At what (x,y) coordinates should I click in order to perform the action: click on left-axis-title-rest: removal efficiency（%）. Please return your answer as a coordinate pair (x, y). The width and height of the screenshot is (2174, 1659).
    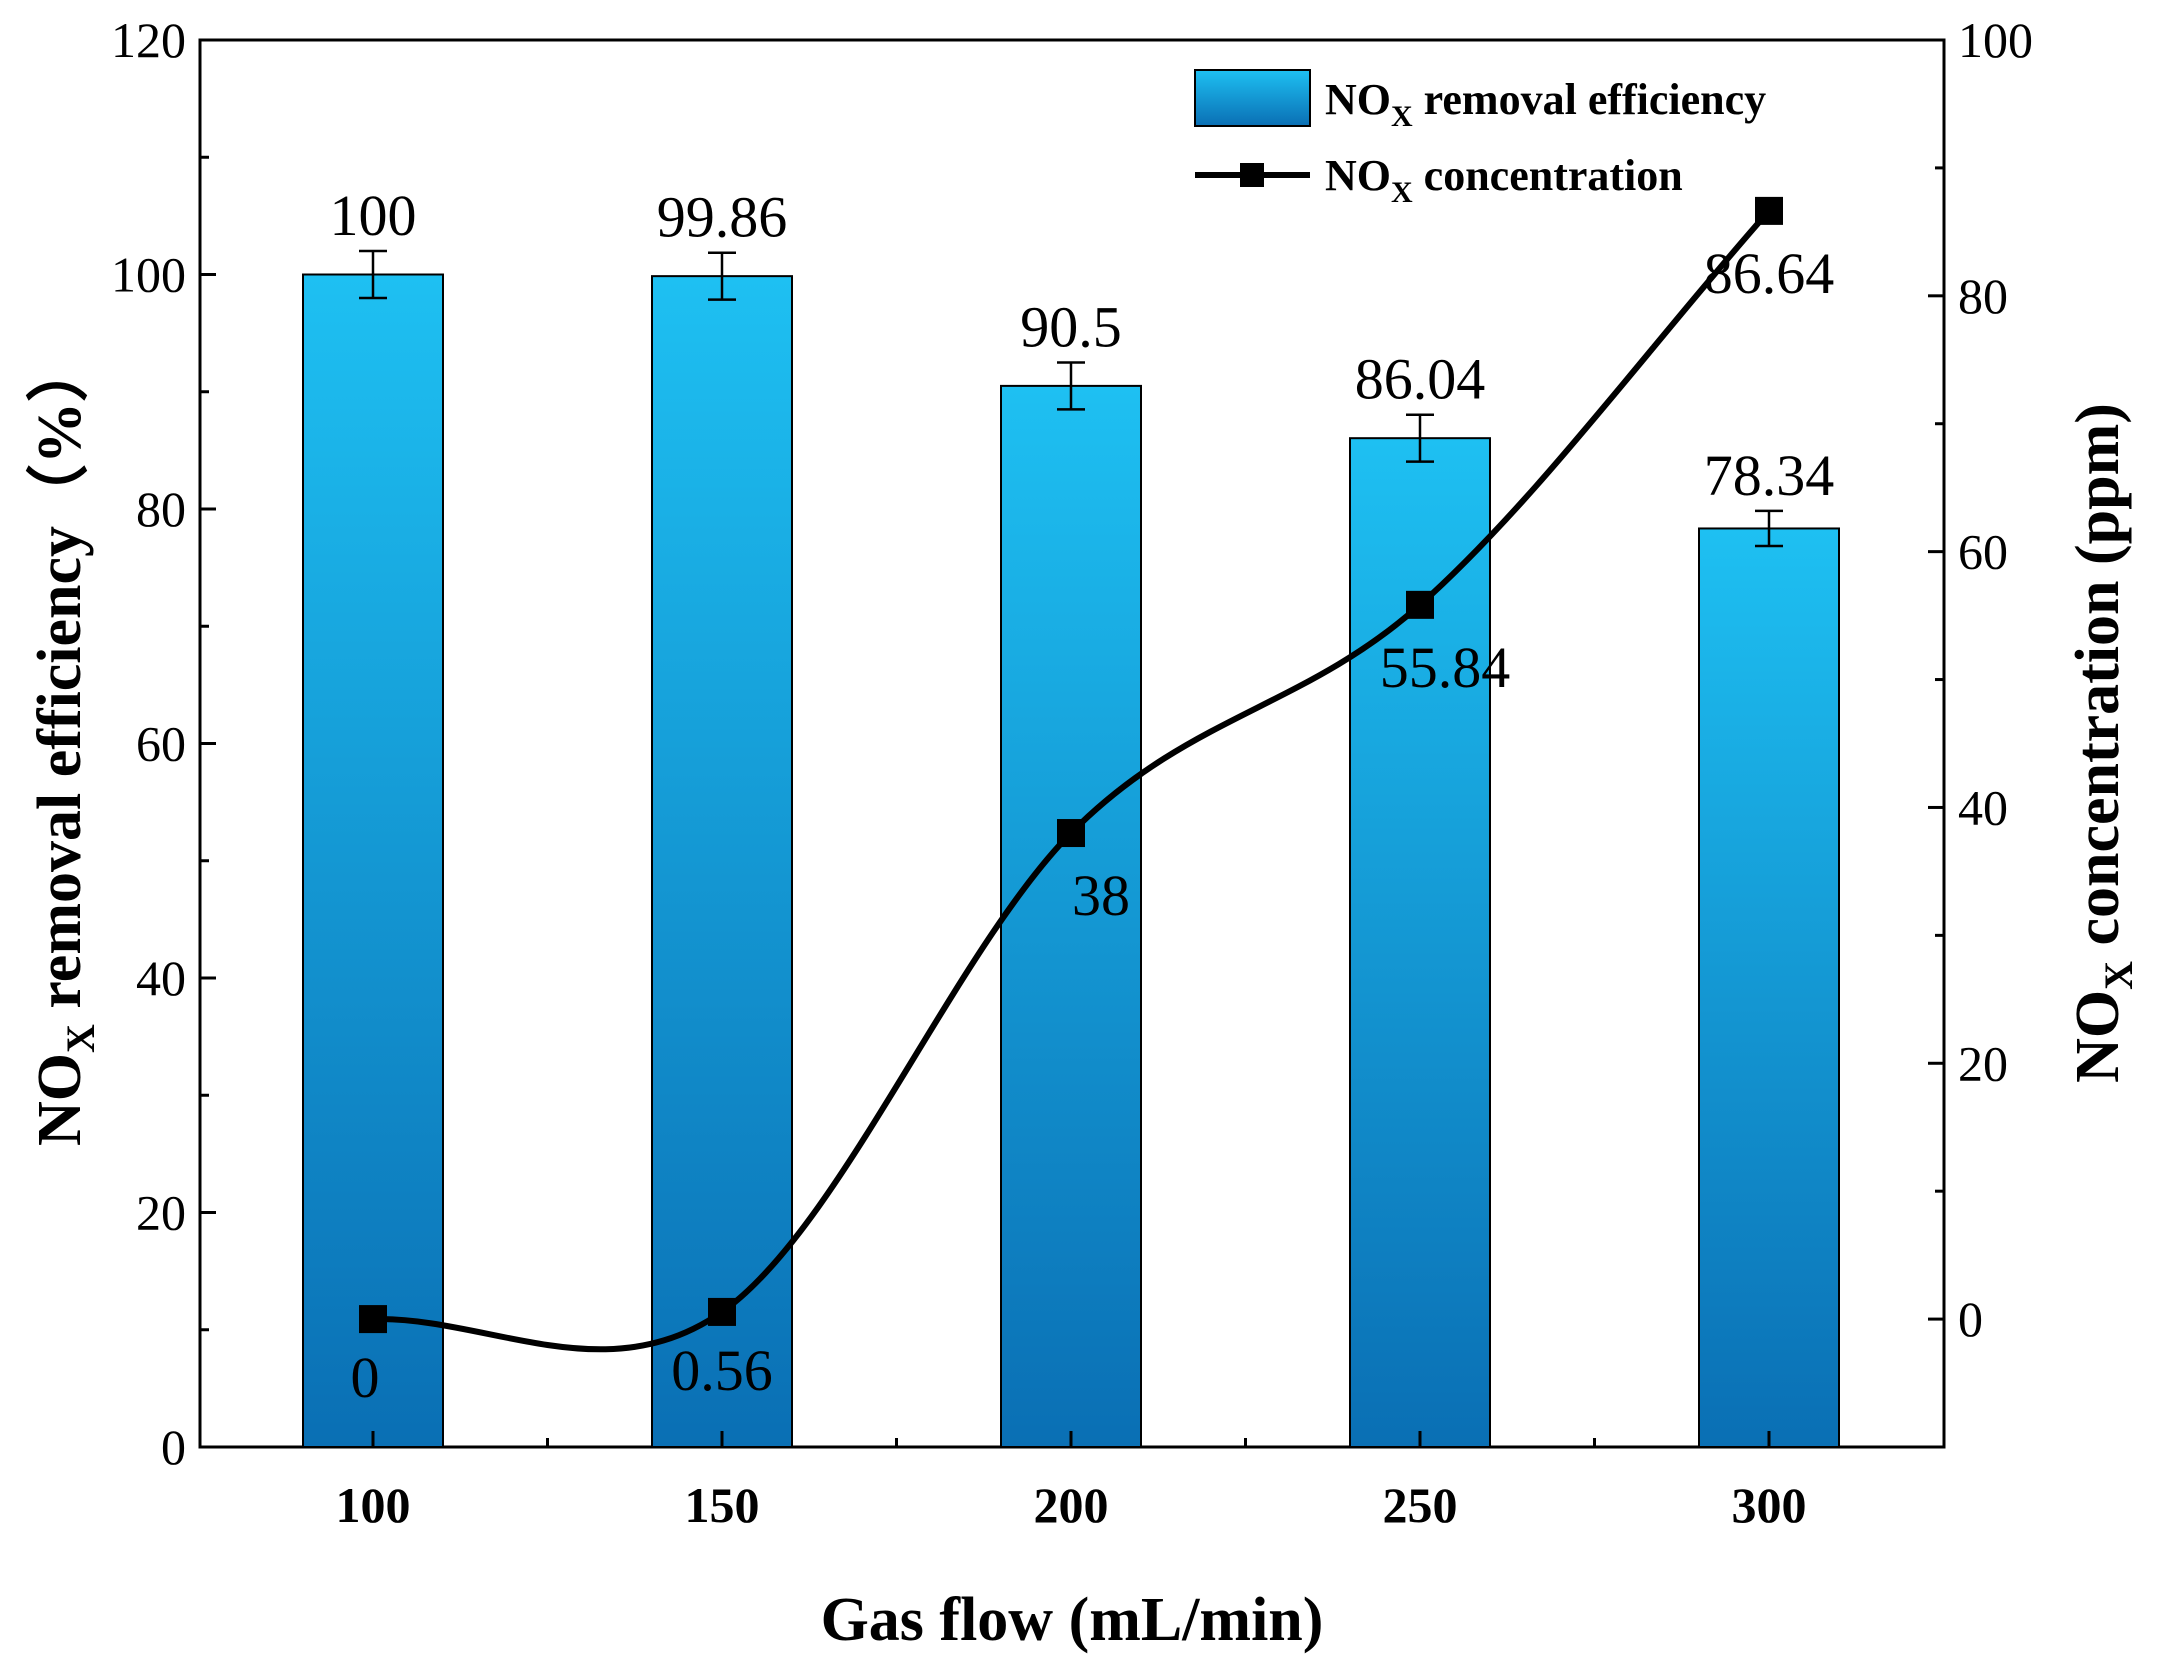
    Looking at the image, I should click on (59, 682).